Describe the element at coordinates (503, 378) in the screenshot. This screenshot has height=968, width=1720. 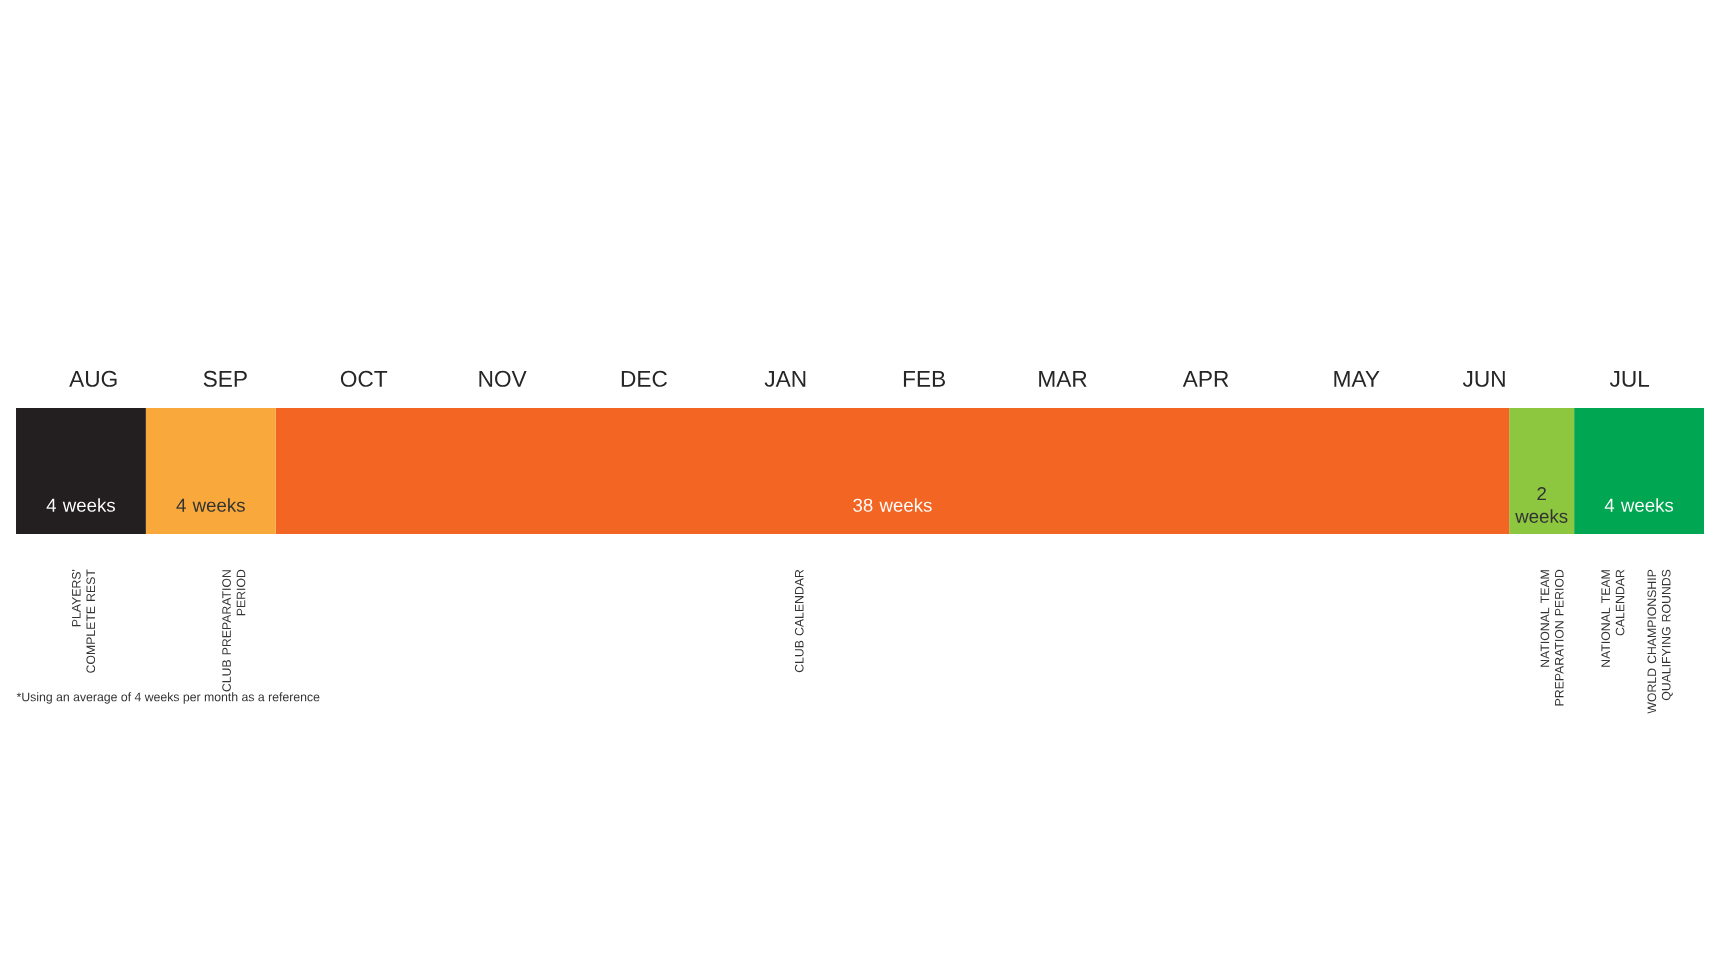
I see `text: NOV` at that location.